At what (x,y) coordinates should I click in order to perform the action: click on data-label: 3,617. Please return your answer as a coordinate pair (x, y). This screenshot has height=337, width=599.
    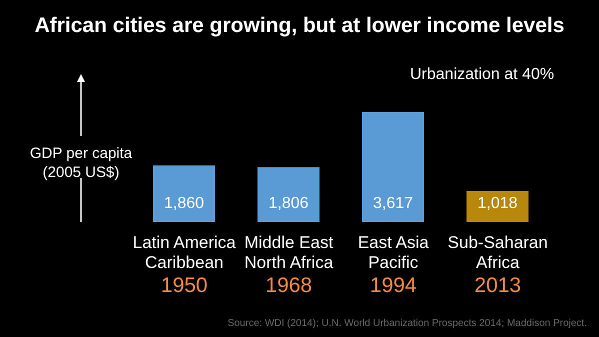
    Looking at the image, I should click on (393, 203).